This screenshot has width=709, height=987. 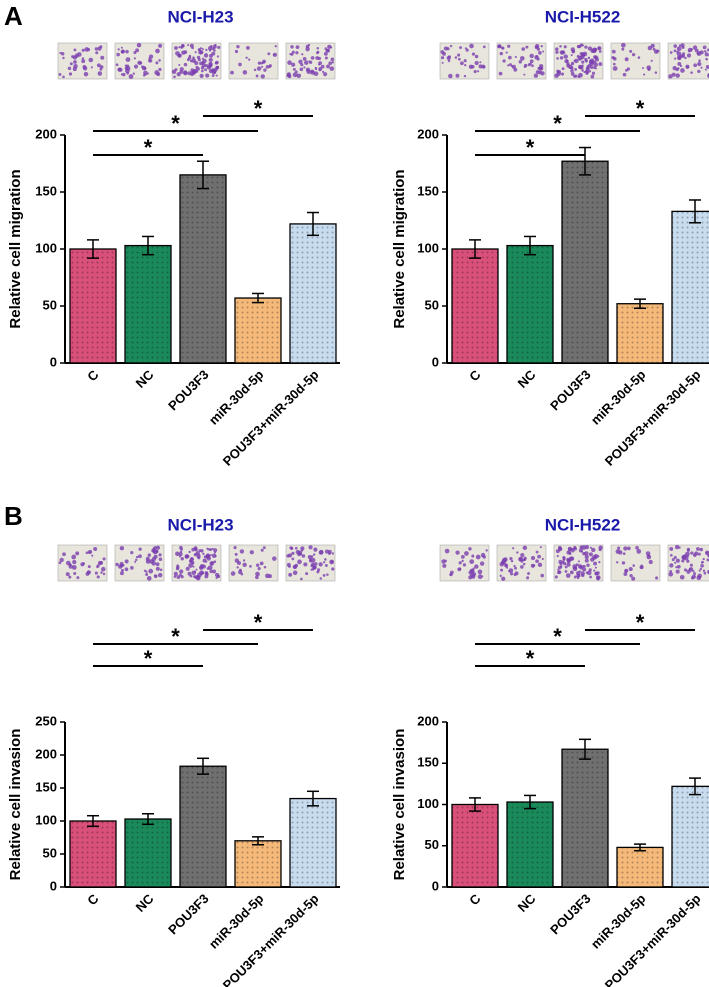 What do you see at coordinates (271, 939) in the screenshot?
I see `x-tick-label: POU3F3+miR-30d-5p` at bounding box center [271, 939].